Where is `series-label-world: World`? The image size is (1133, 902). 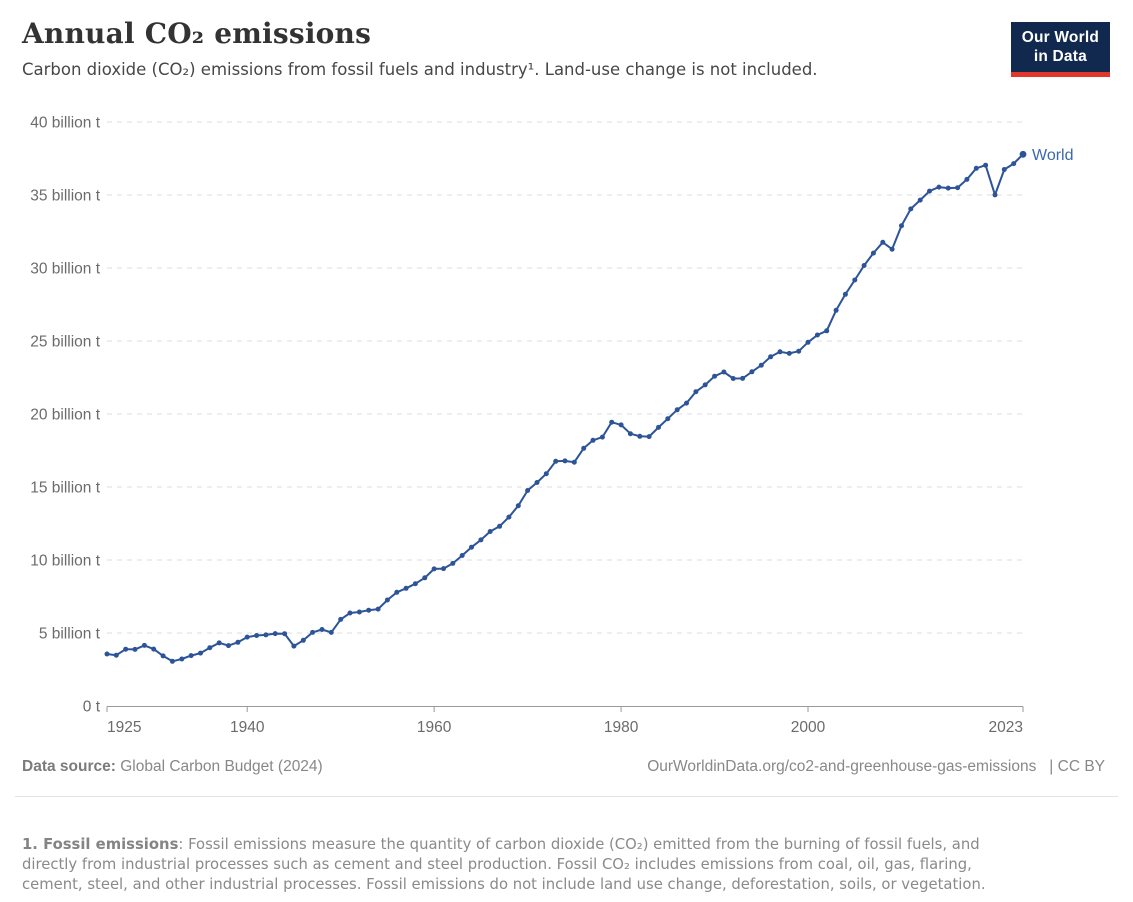 series-label-world: World is located at coordinates (1053, 155).